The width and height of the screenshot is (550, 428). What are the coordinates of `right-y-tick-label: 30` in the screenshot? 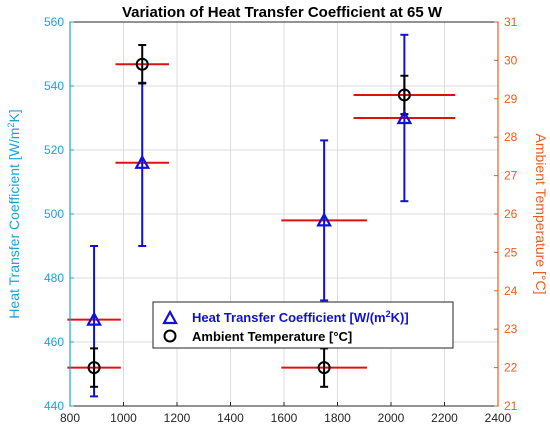 It's located at (511, 60).